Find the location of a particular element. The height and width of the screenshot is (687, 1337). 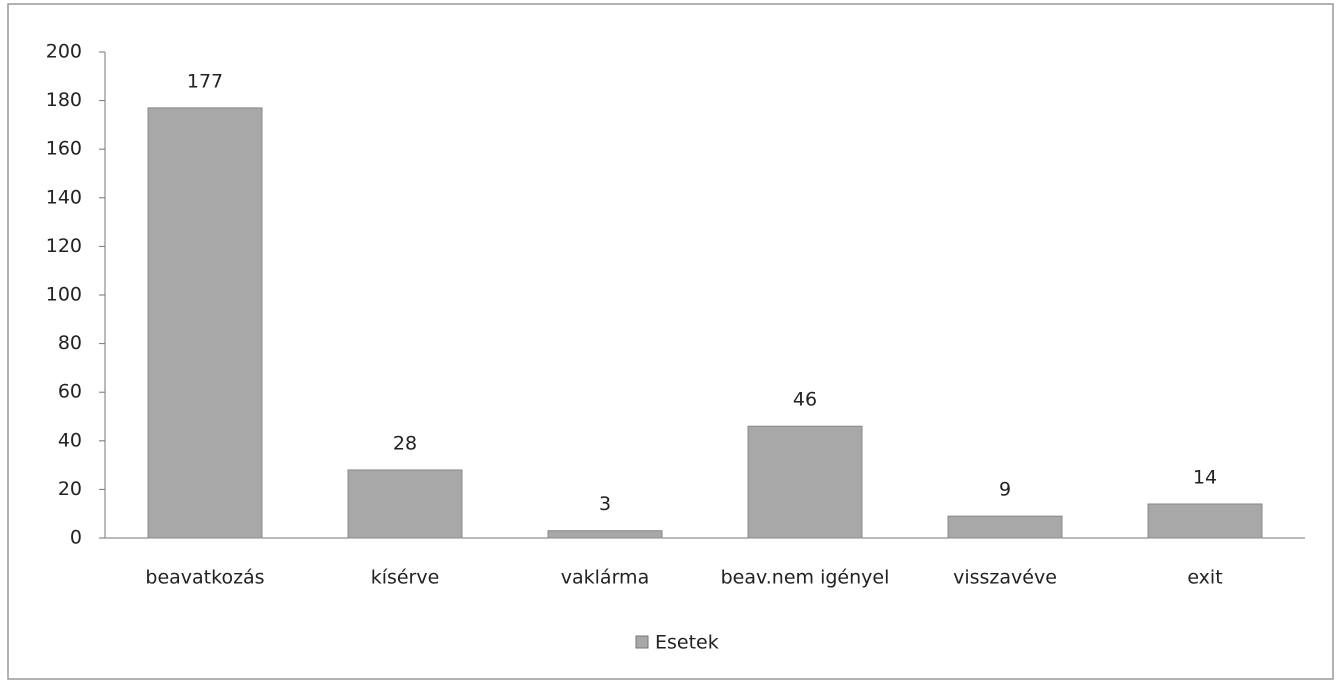

y-tick-label: 40 is located at coordinates (70, 440).